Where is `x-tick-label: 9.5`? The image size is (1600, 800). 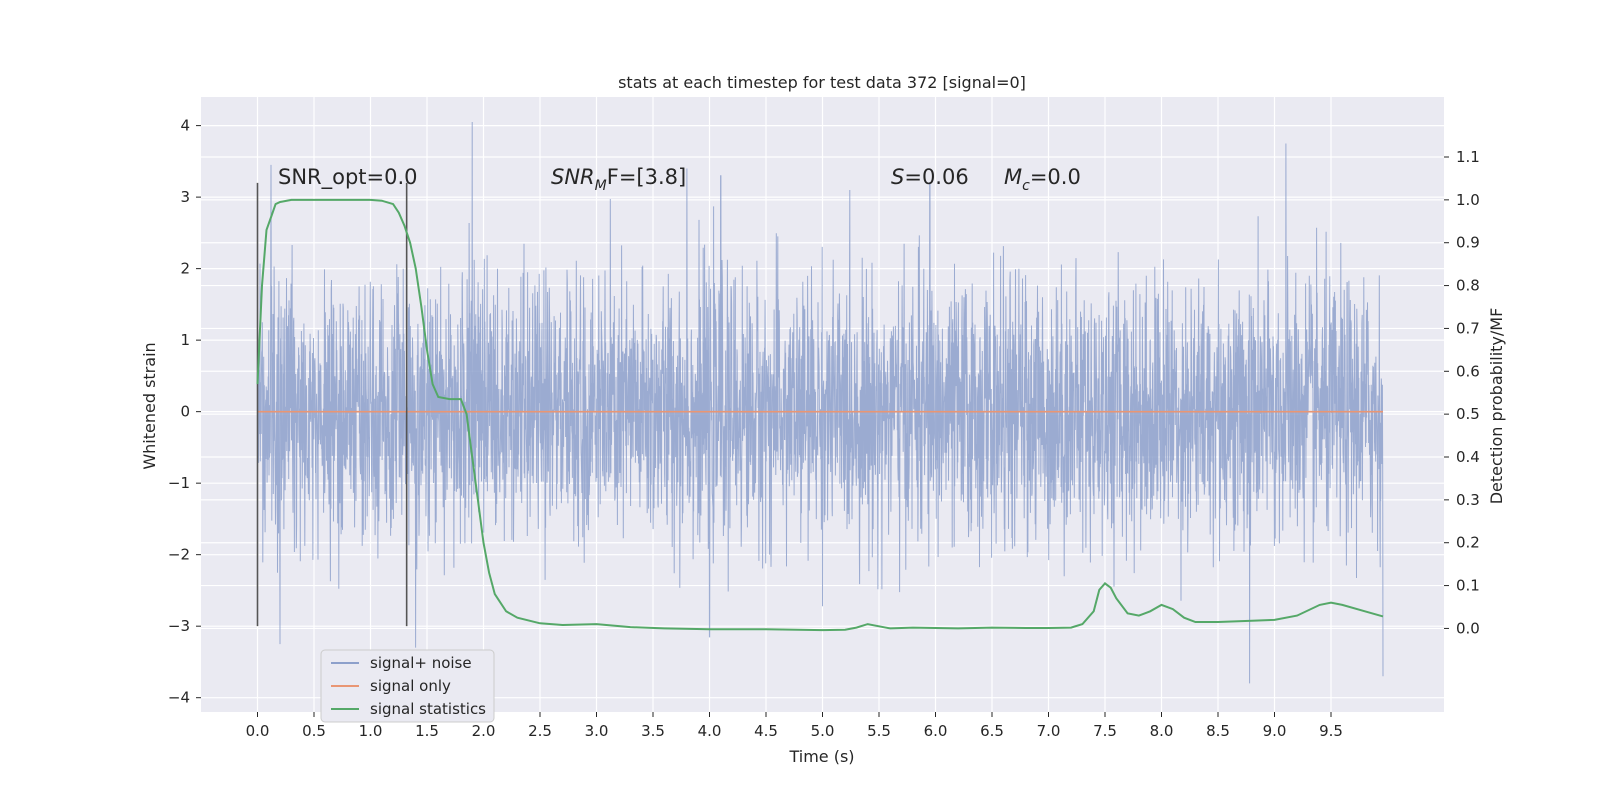 x-tick-label: 9.5 is located at coordinates (1331, 731).